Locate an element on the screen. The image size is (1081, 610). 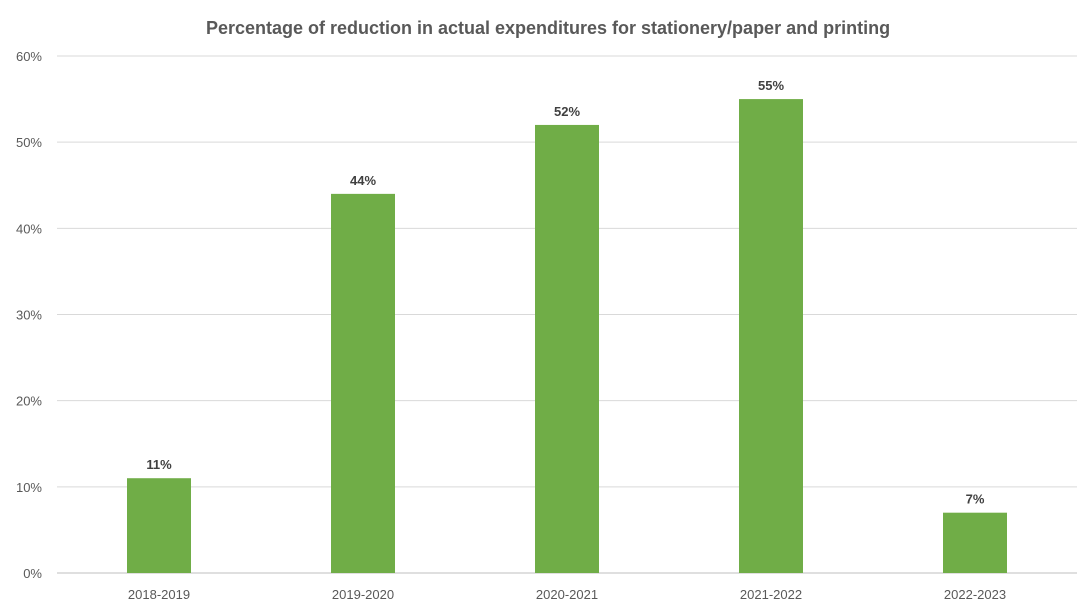
data-label: 7% is located at coordinates (975, 499).